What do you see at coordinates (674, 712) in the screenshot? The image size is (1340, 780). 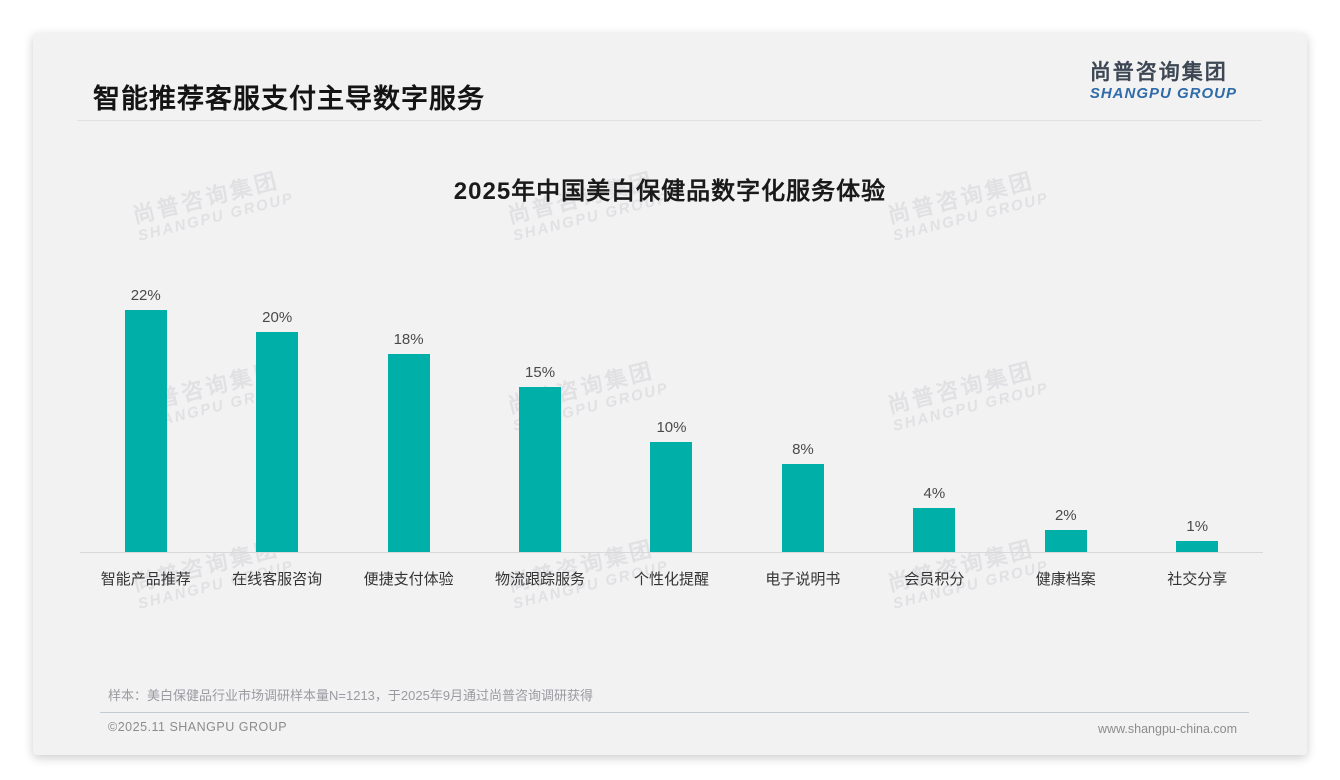 I see `footer-divider` at bounding box center [674, 712].